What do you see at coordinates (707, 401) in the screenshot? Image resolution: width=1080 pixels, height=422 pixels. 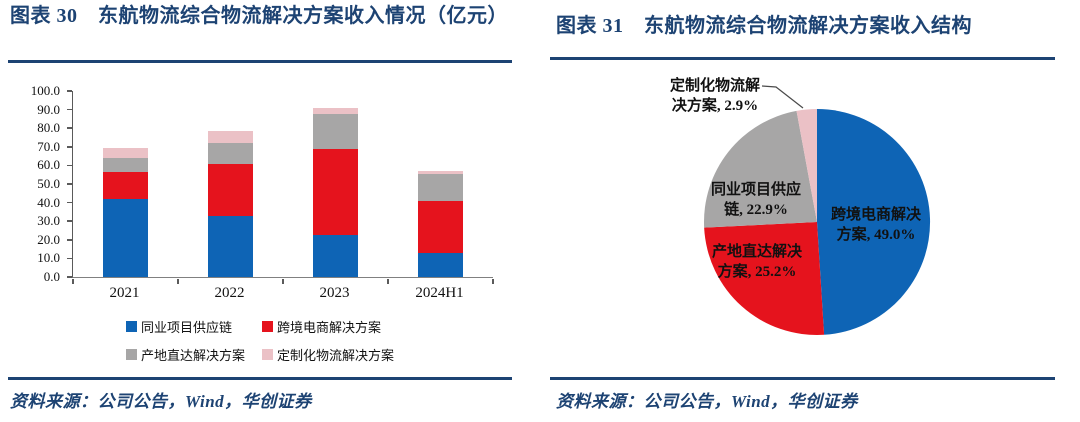 I see `figure-31-source: 资料来源：公司公告，Wind，华创证券` at bounding box center [707, 401].